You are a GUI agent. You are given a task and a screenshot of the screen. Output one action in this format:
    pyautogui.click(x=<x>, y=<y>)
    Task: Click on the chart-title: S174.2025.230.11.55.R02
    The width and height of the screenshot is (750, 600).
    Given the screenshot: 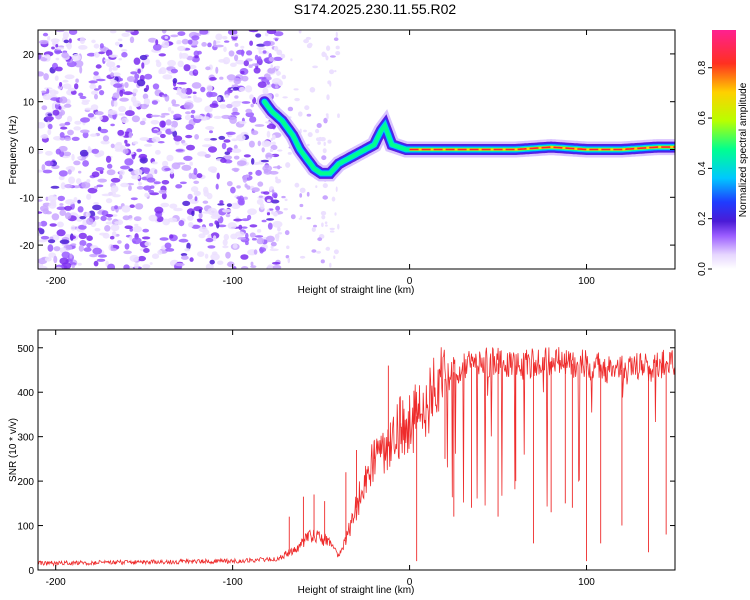 What is the action you would take?
    pyautogui.click(x=375, y=9)
    